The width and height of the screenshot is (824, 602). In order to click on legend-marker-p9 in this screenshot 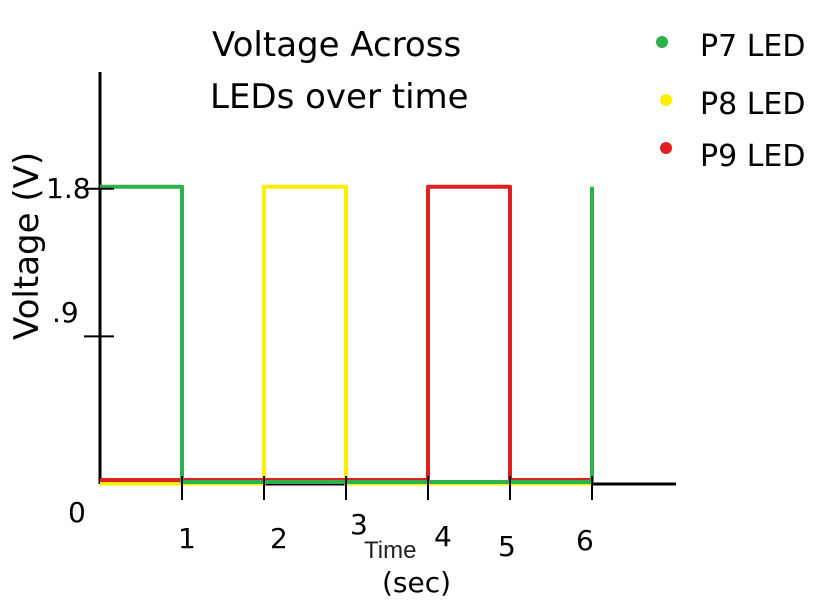, I will do `click(666, 148)`.